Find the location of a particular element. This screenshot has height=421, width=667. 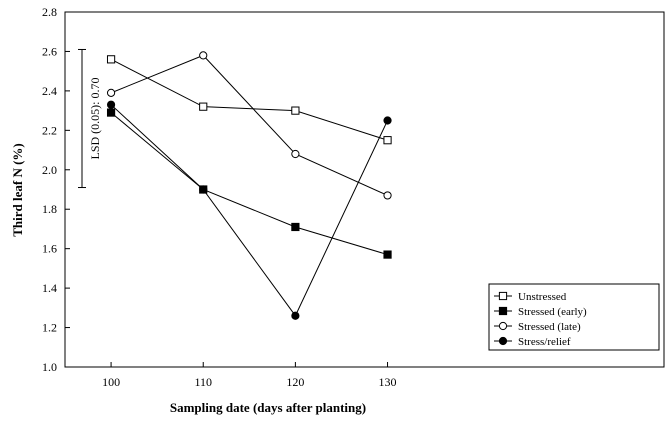

x-tick-label: 110 is located at coordinates (203, 382).